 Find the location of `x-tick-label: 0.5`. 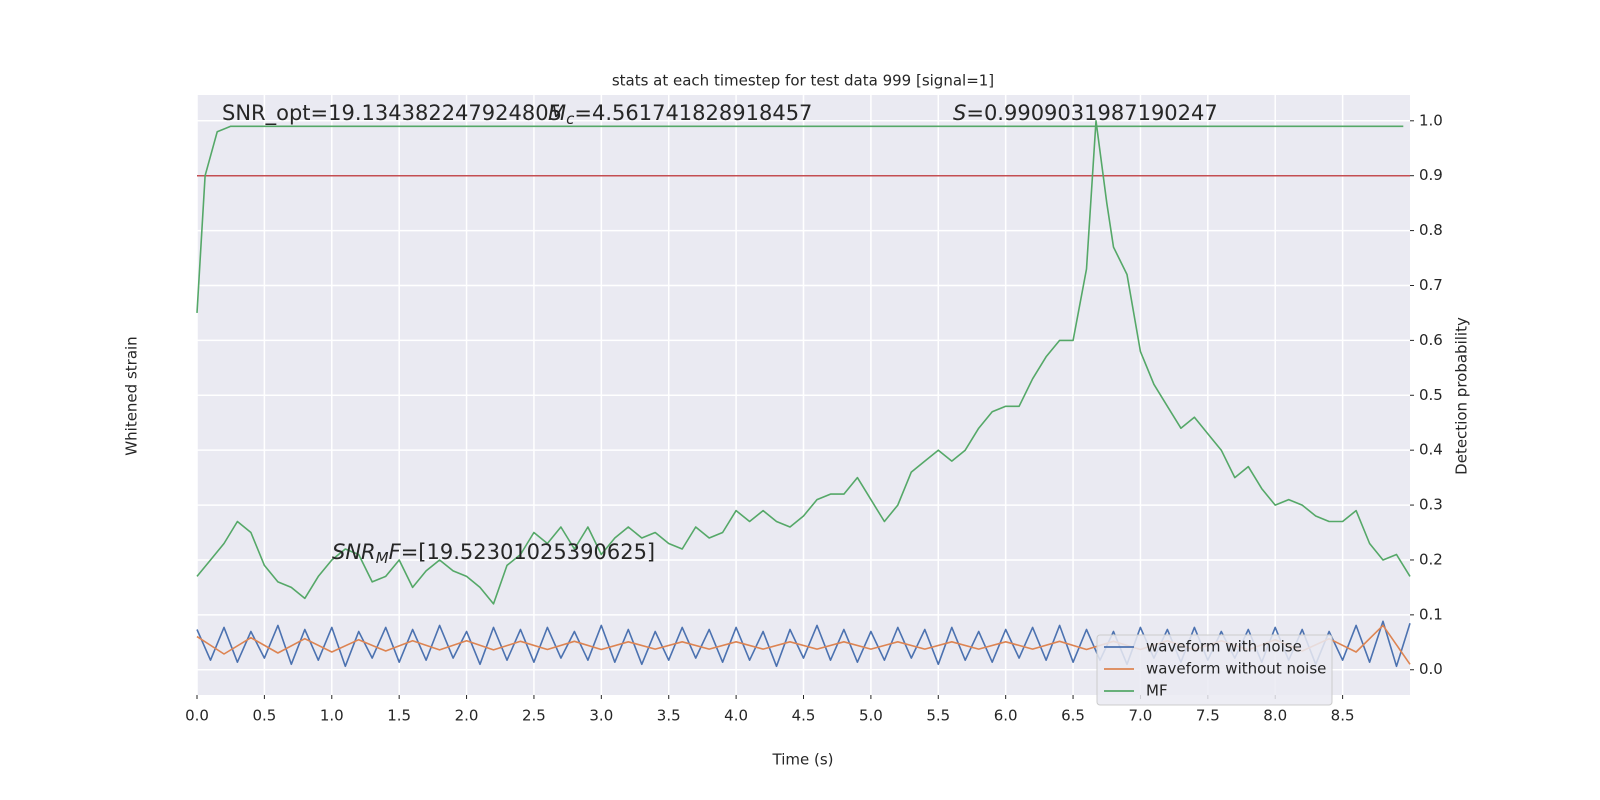

x-tick-label: 0.5 is located at coordinates (264, 716).